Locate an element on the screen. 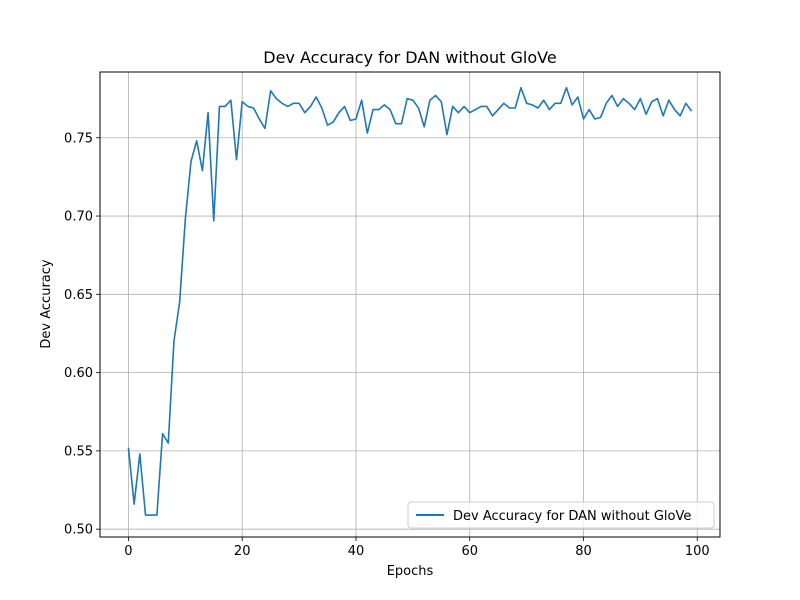 This screenshot has width=800, height=600. y-tick-label: 0.60 is located at coordinates (78, 373).